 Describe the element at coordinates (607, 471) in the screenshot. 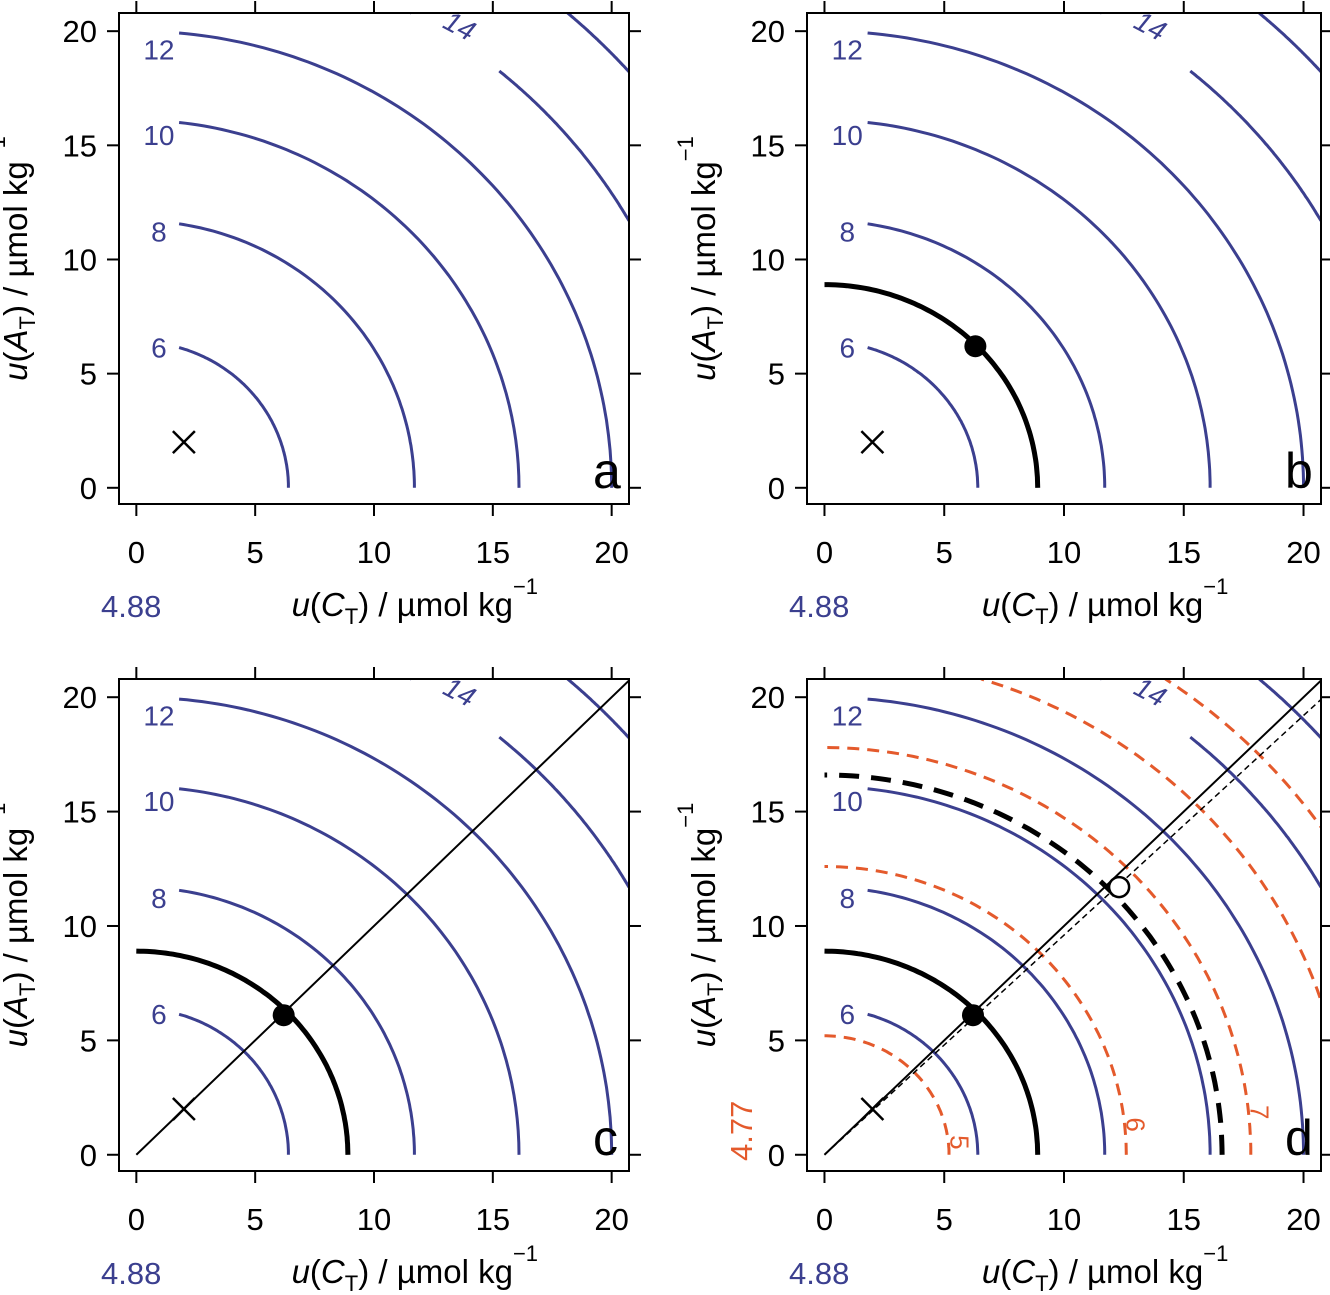

I see `panel-label: a` at that location.